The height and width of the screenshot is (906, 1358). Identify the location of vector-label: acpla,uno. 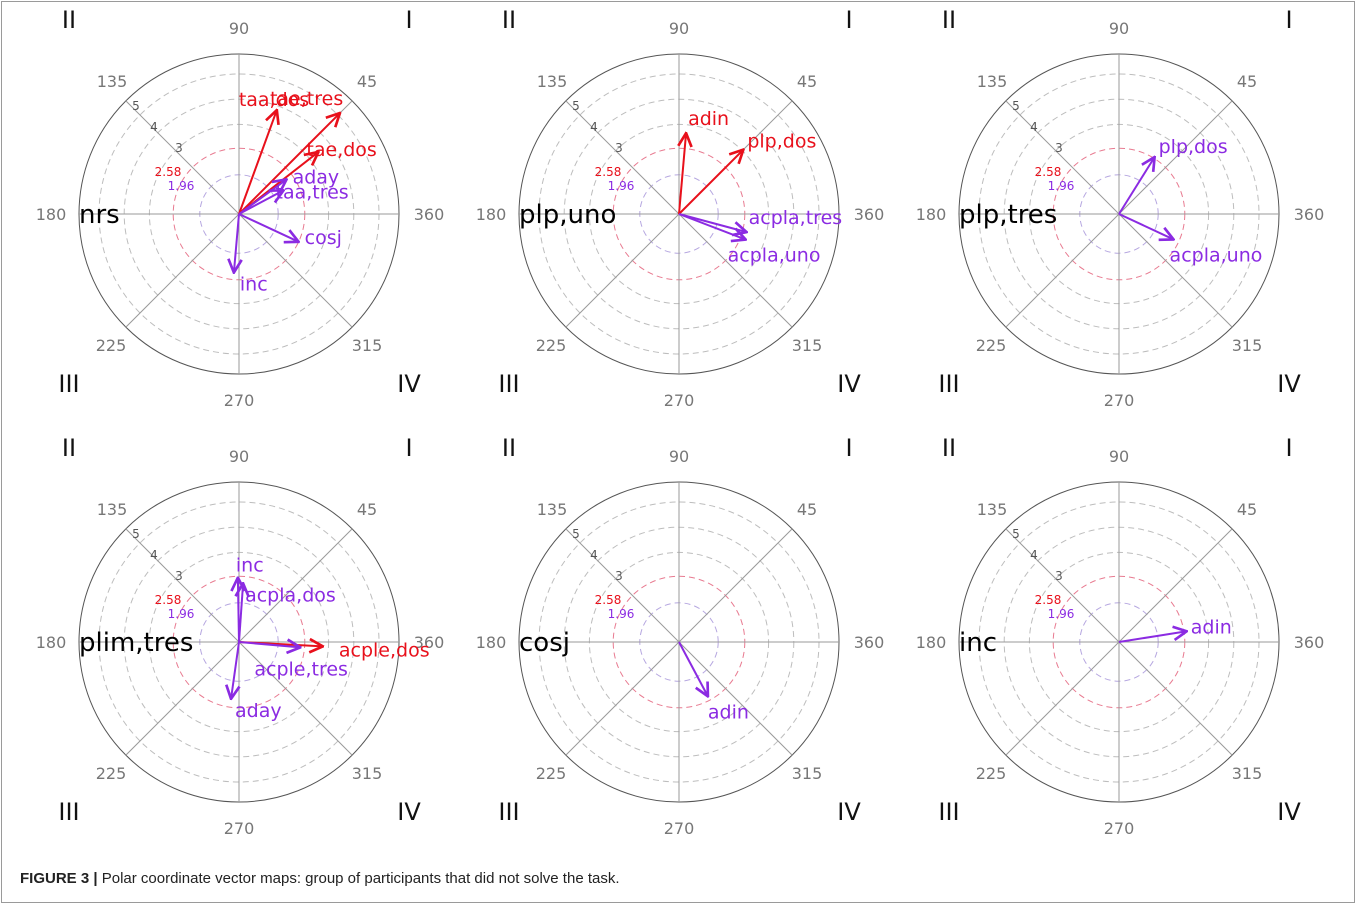
(1216, 255).